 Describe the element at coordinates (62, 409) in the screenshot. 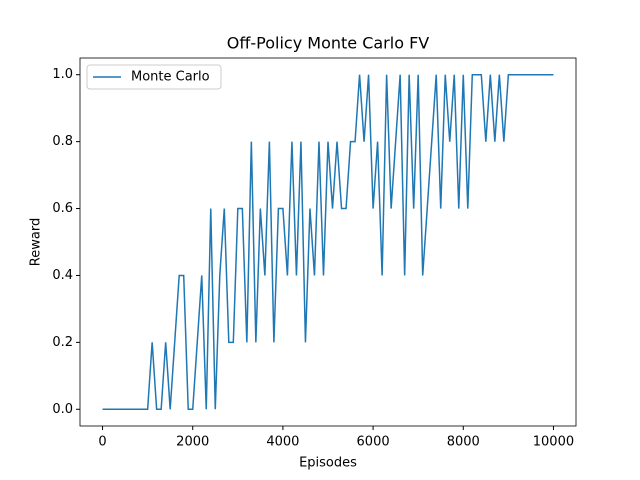

I see `y-tick-label: 0.0` at that location.